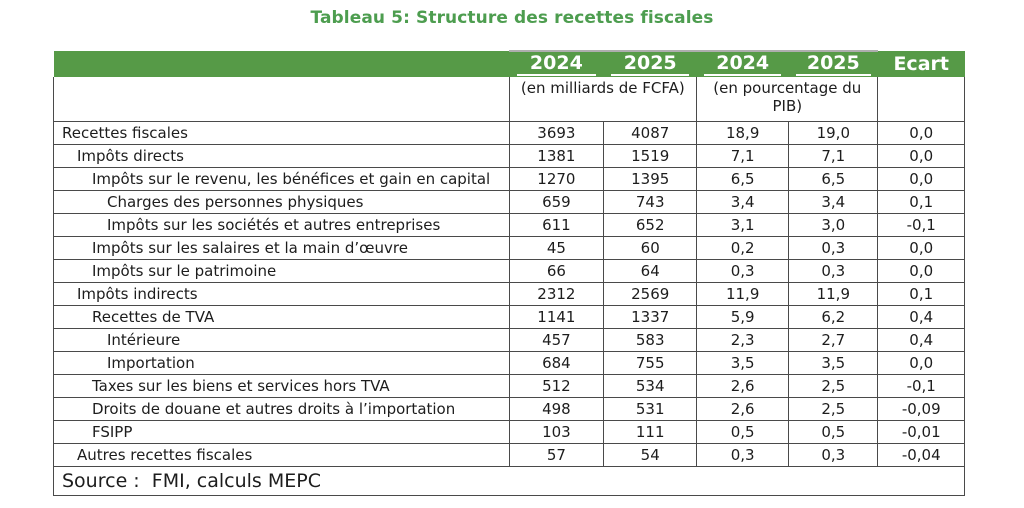 The image size is (1024, 508). I want to click on header-label-cell, so click(281, 64).